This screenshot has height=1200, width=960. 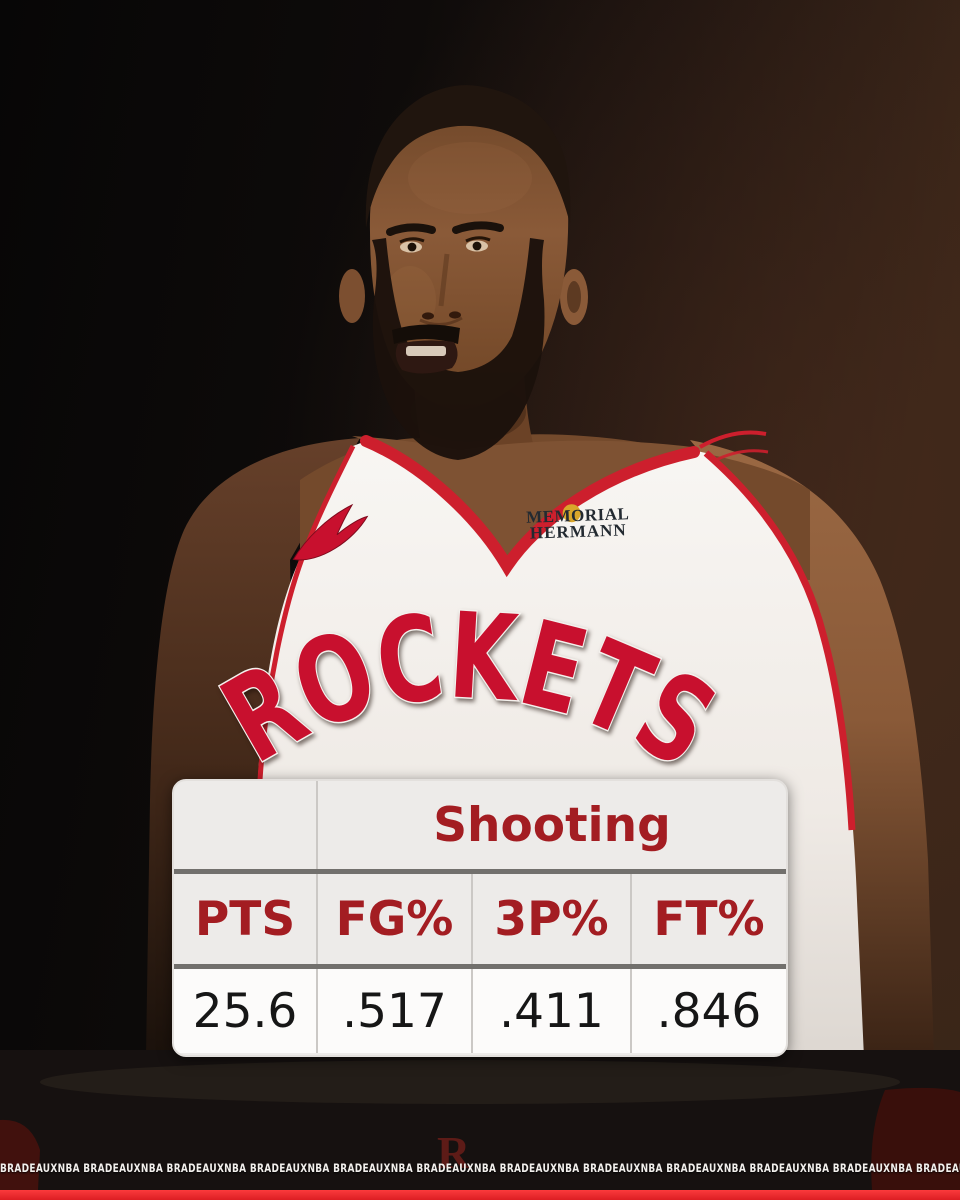 I want to click on value-ft: .846, so click(x=709, y=1011).